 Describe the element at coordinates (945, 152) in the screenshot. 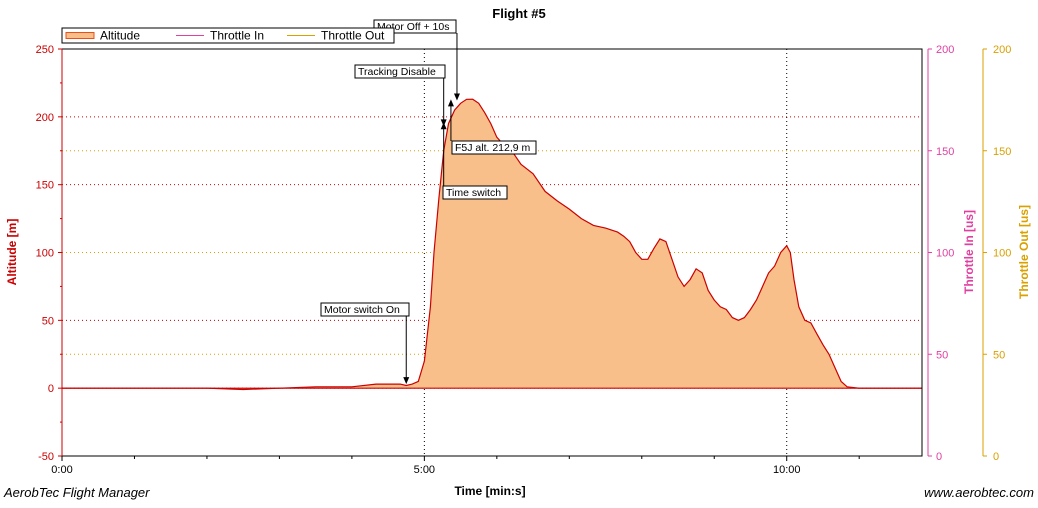

I see `throttle-in-tick-label: 150` at that location.